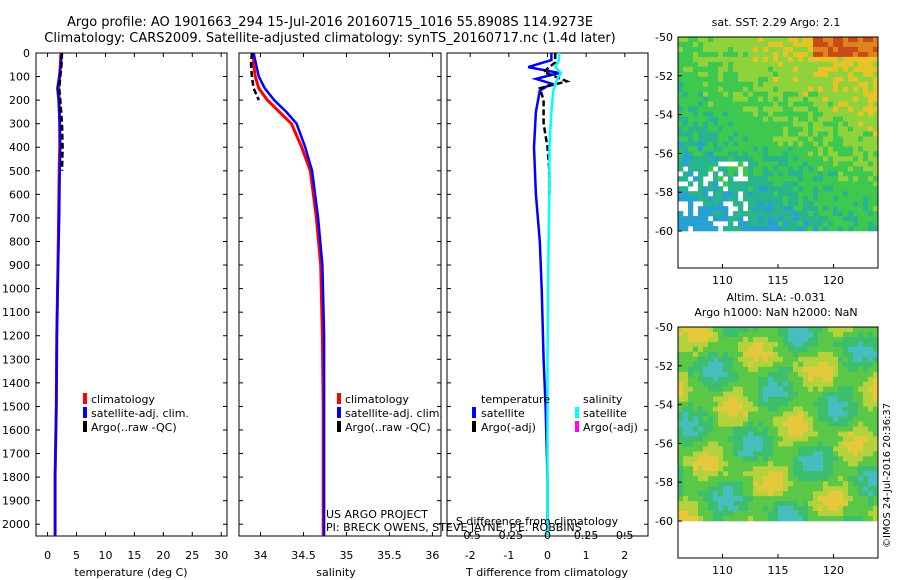 This screenshot has width=900, height=580. What do you see at coordinates (303, 555) in the screenshot?
I see `x-tick-label: 34.5` at bounding box center [303, 555].